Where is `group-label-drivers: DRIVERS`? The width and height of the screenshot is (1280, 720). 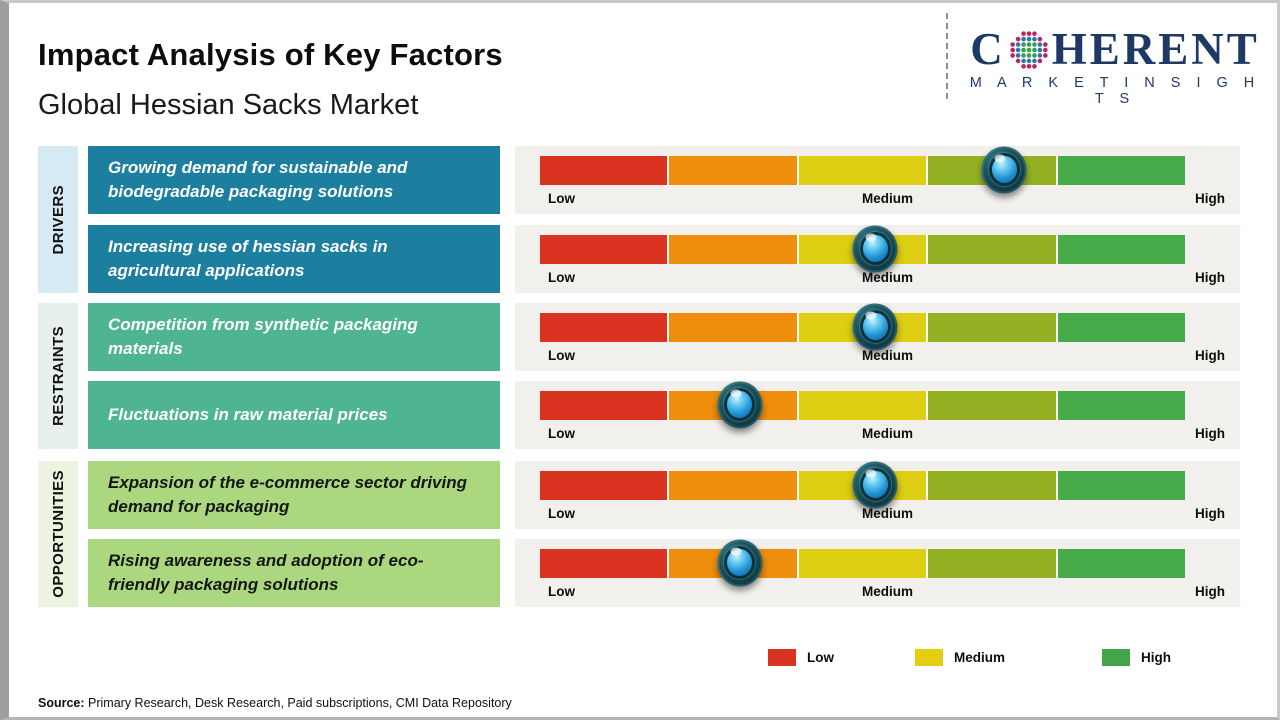 group-label-drivers: DRIVERS is located at coordinates (58, 219).